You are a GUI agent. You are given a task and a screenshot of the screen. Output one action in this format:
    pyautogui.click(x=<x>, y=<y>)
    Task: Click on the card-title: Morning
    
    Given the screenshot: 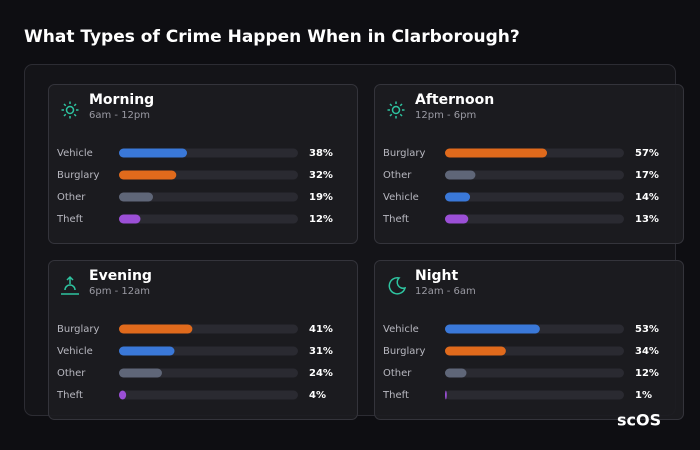 What is the action you would take?
    pyautogui.click(x=121, y=100)
    